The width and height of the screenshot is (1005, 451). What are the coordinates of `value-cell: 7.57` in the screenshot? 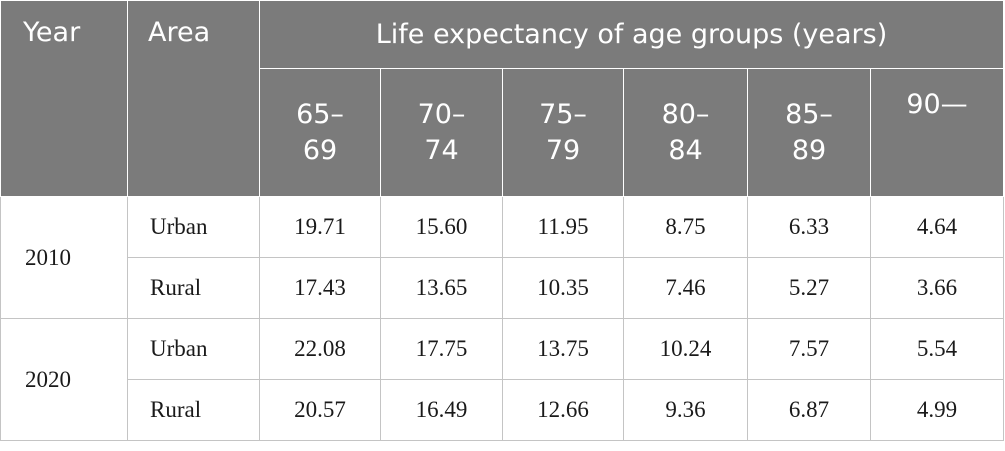 It's located at (809, 349).